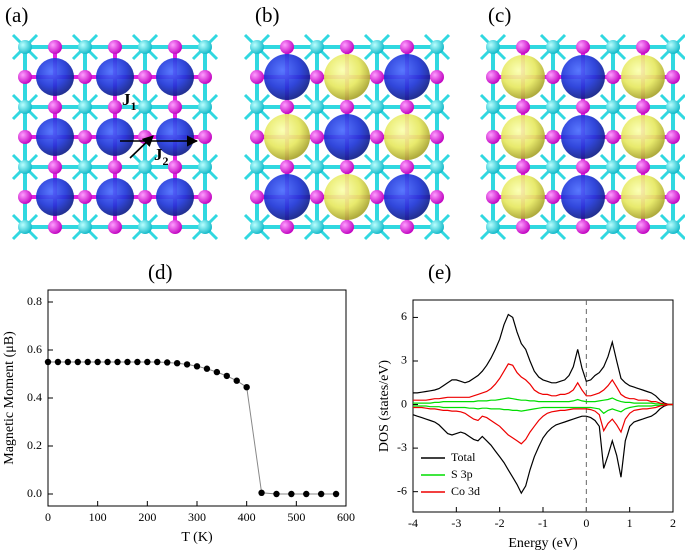  I want to click on x-axis-label: T (K), so click(197, 537).